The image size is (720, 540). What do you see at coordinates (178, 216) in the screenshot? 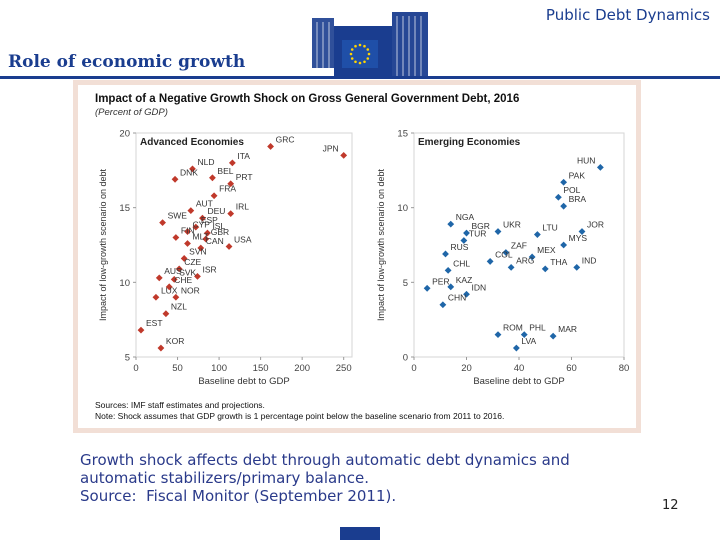
I see `data-label-swe: SWE` at bounding box center [178, 216].